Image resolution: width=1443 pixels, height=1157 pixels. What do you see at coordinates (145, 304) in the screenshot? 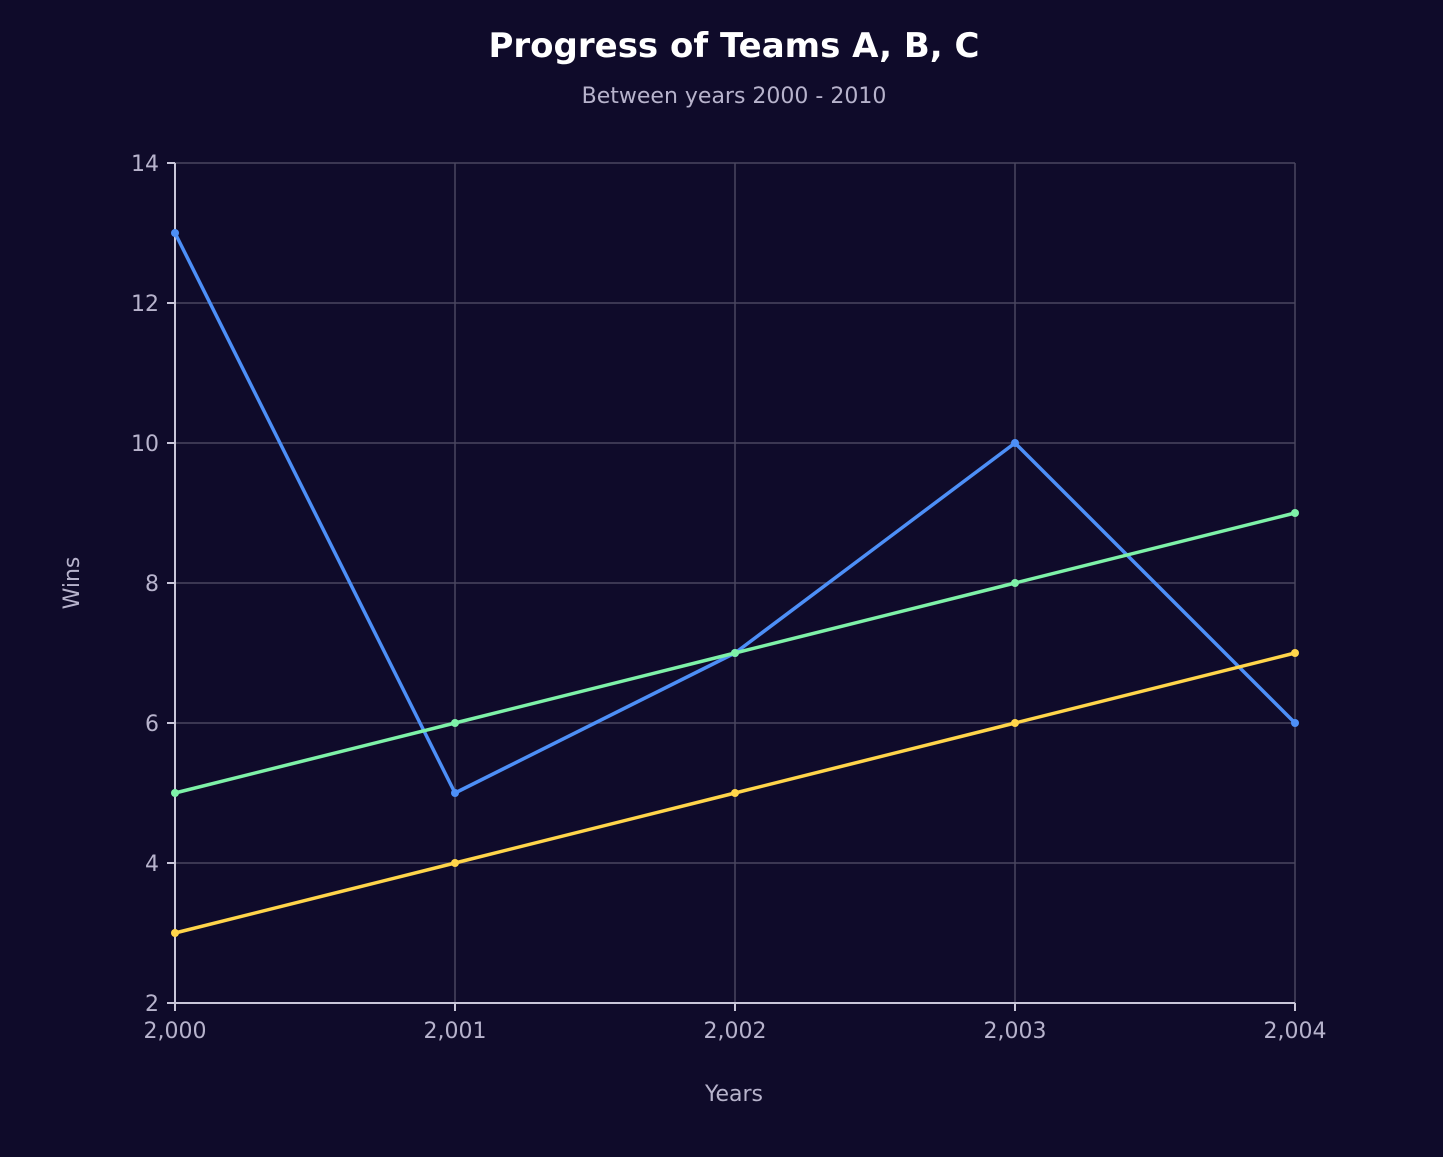
I see `y-tick-label: 12` at bounding box center [145, 304].